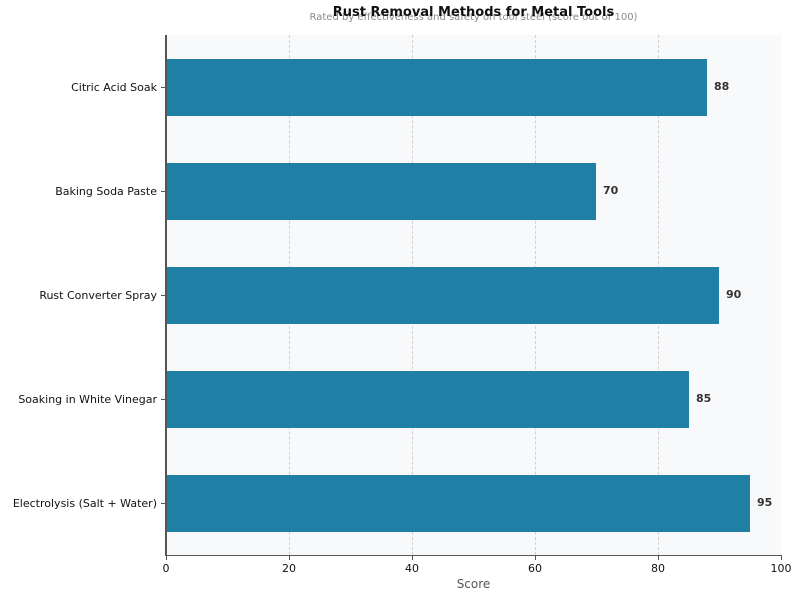 The image size is (800, 600). I want to click on value-label: 95, so click(765, 502).